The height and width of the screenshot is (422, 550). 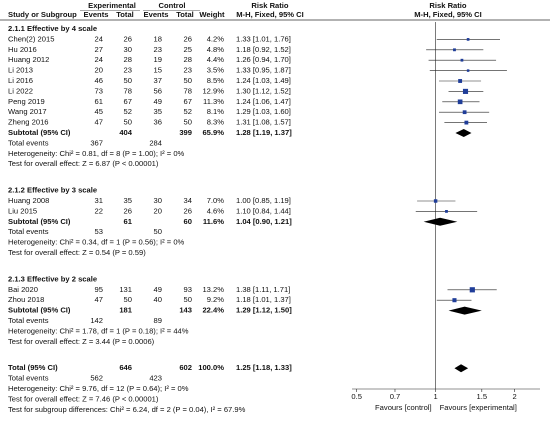 I want to click on ci-text: 1.30 [1.12, 1.52], so click(x=263, y=90).